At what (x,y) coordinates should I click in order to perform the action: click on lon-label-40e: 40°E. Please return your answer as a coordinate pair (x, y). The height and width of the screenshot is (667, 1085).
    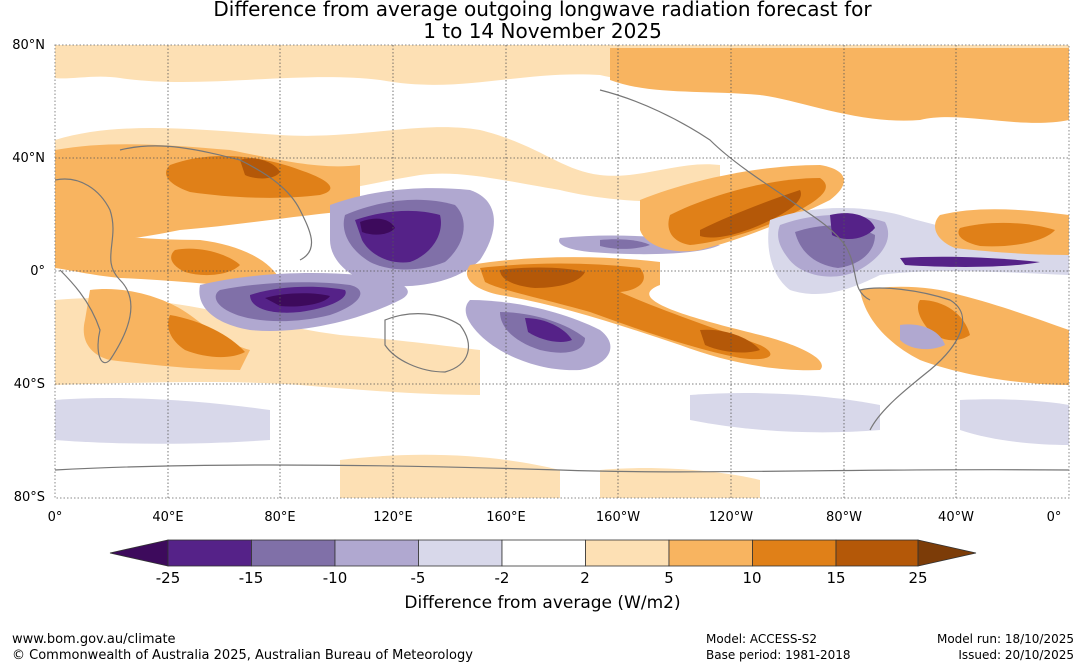
    Looking at the image, I should click on (168, 517).